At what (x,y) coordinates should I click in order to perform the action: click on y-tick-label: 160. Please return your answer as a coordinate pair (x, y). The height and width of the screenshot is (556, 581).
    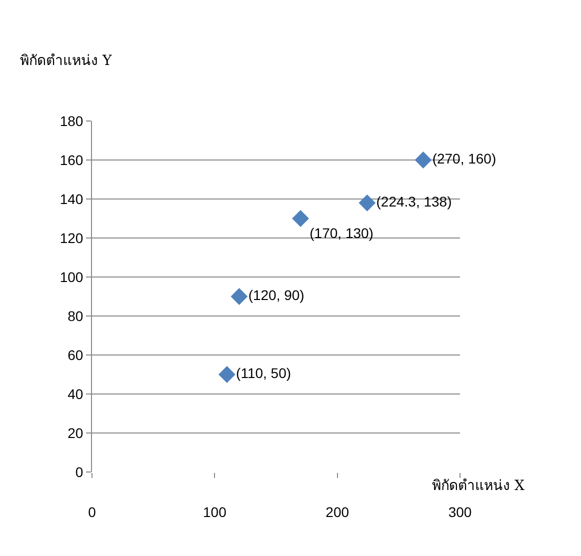
    Looking at the image, I should click on (72, 160).